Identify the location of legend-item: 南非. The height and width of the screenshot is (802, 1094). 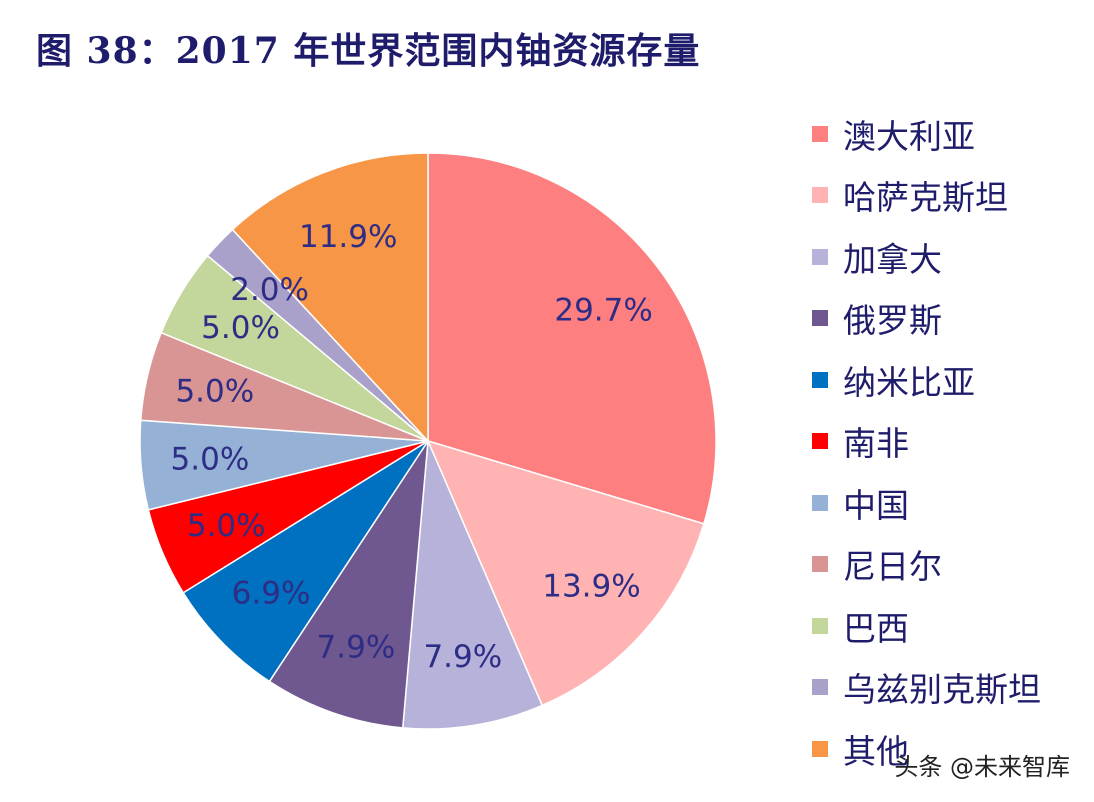
(953, 442).